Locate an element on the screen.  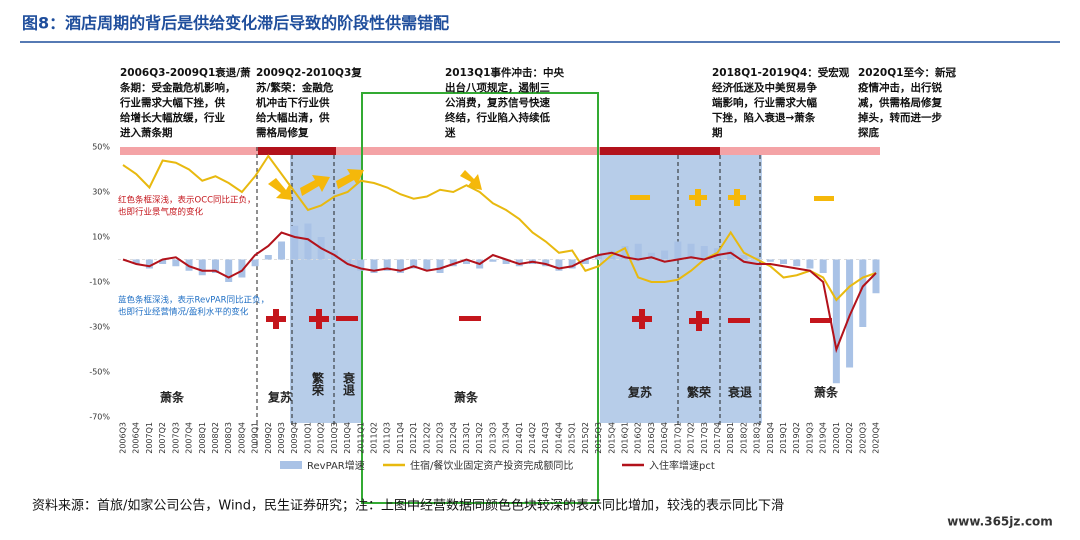
x-tick-label: 2019Q3 is located at coordinates (809, 438).